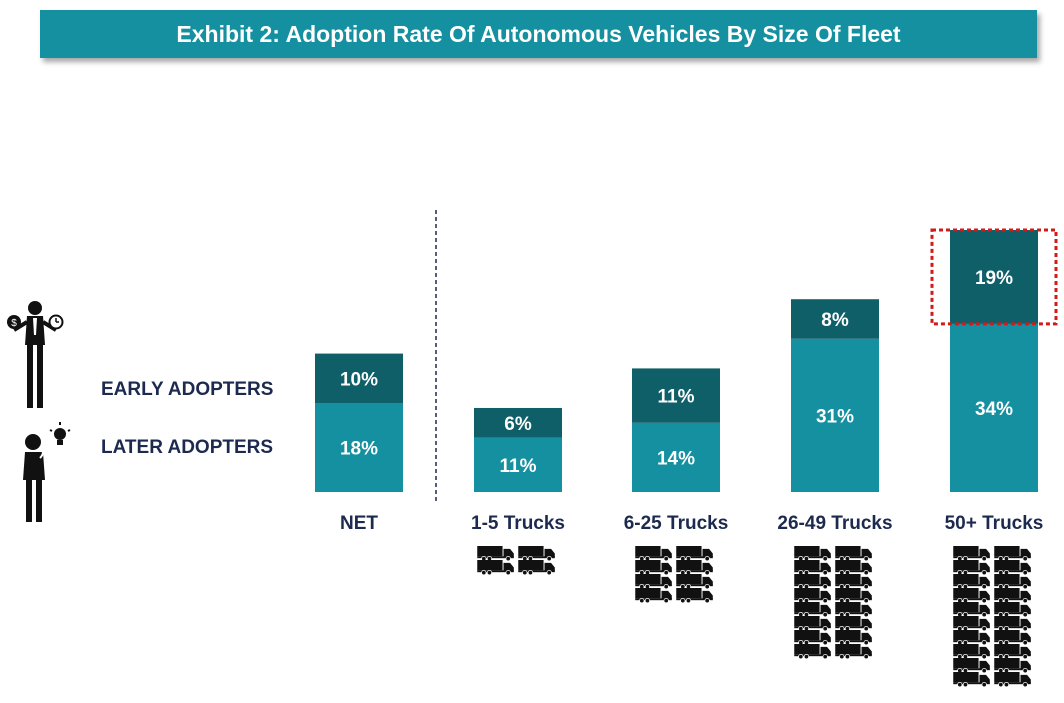  I want to click on legend-early-adopters: EARLY ADOPTERS, so click(187, 389).